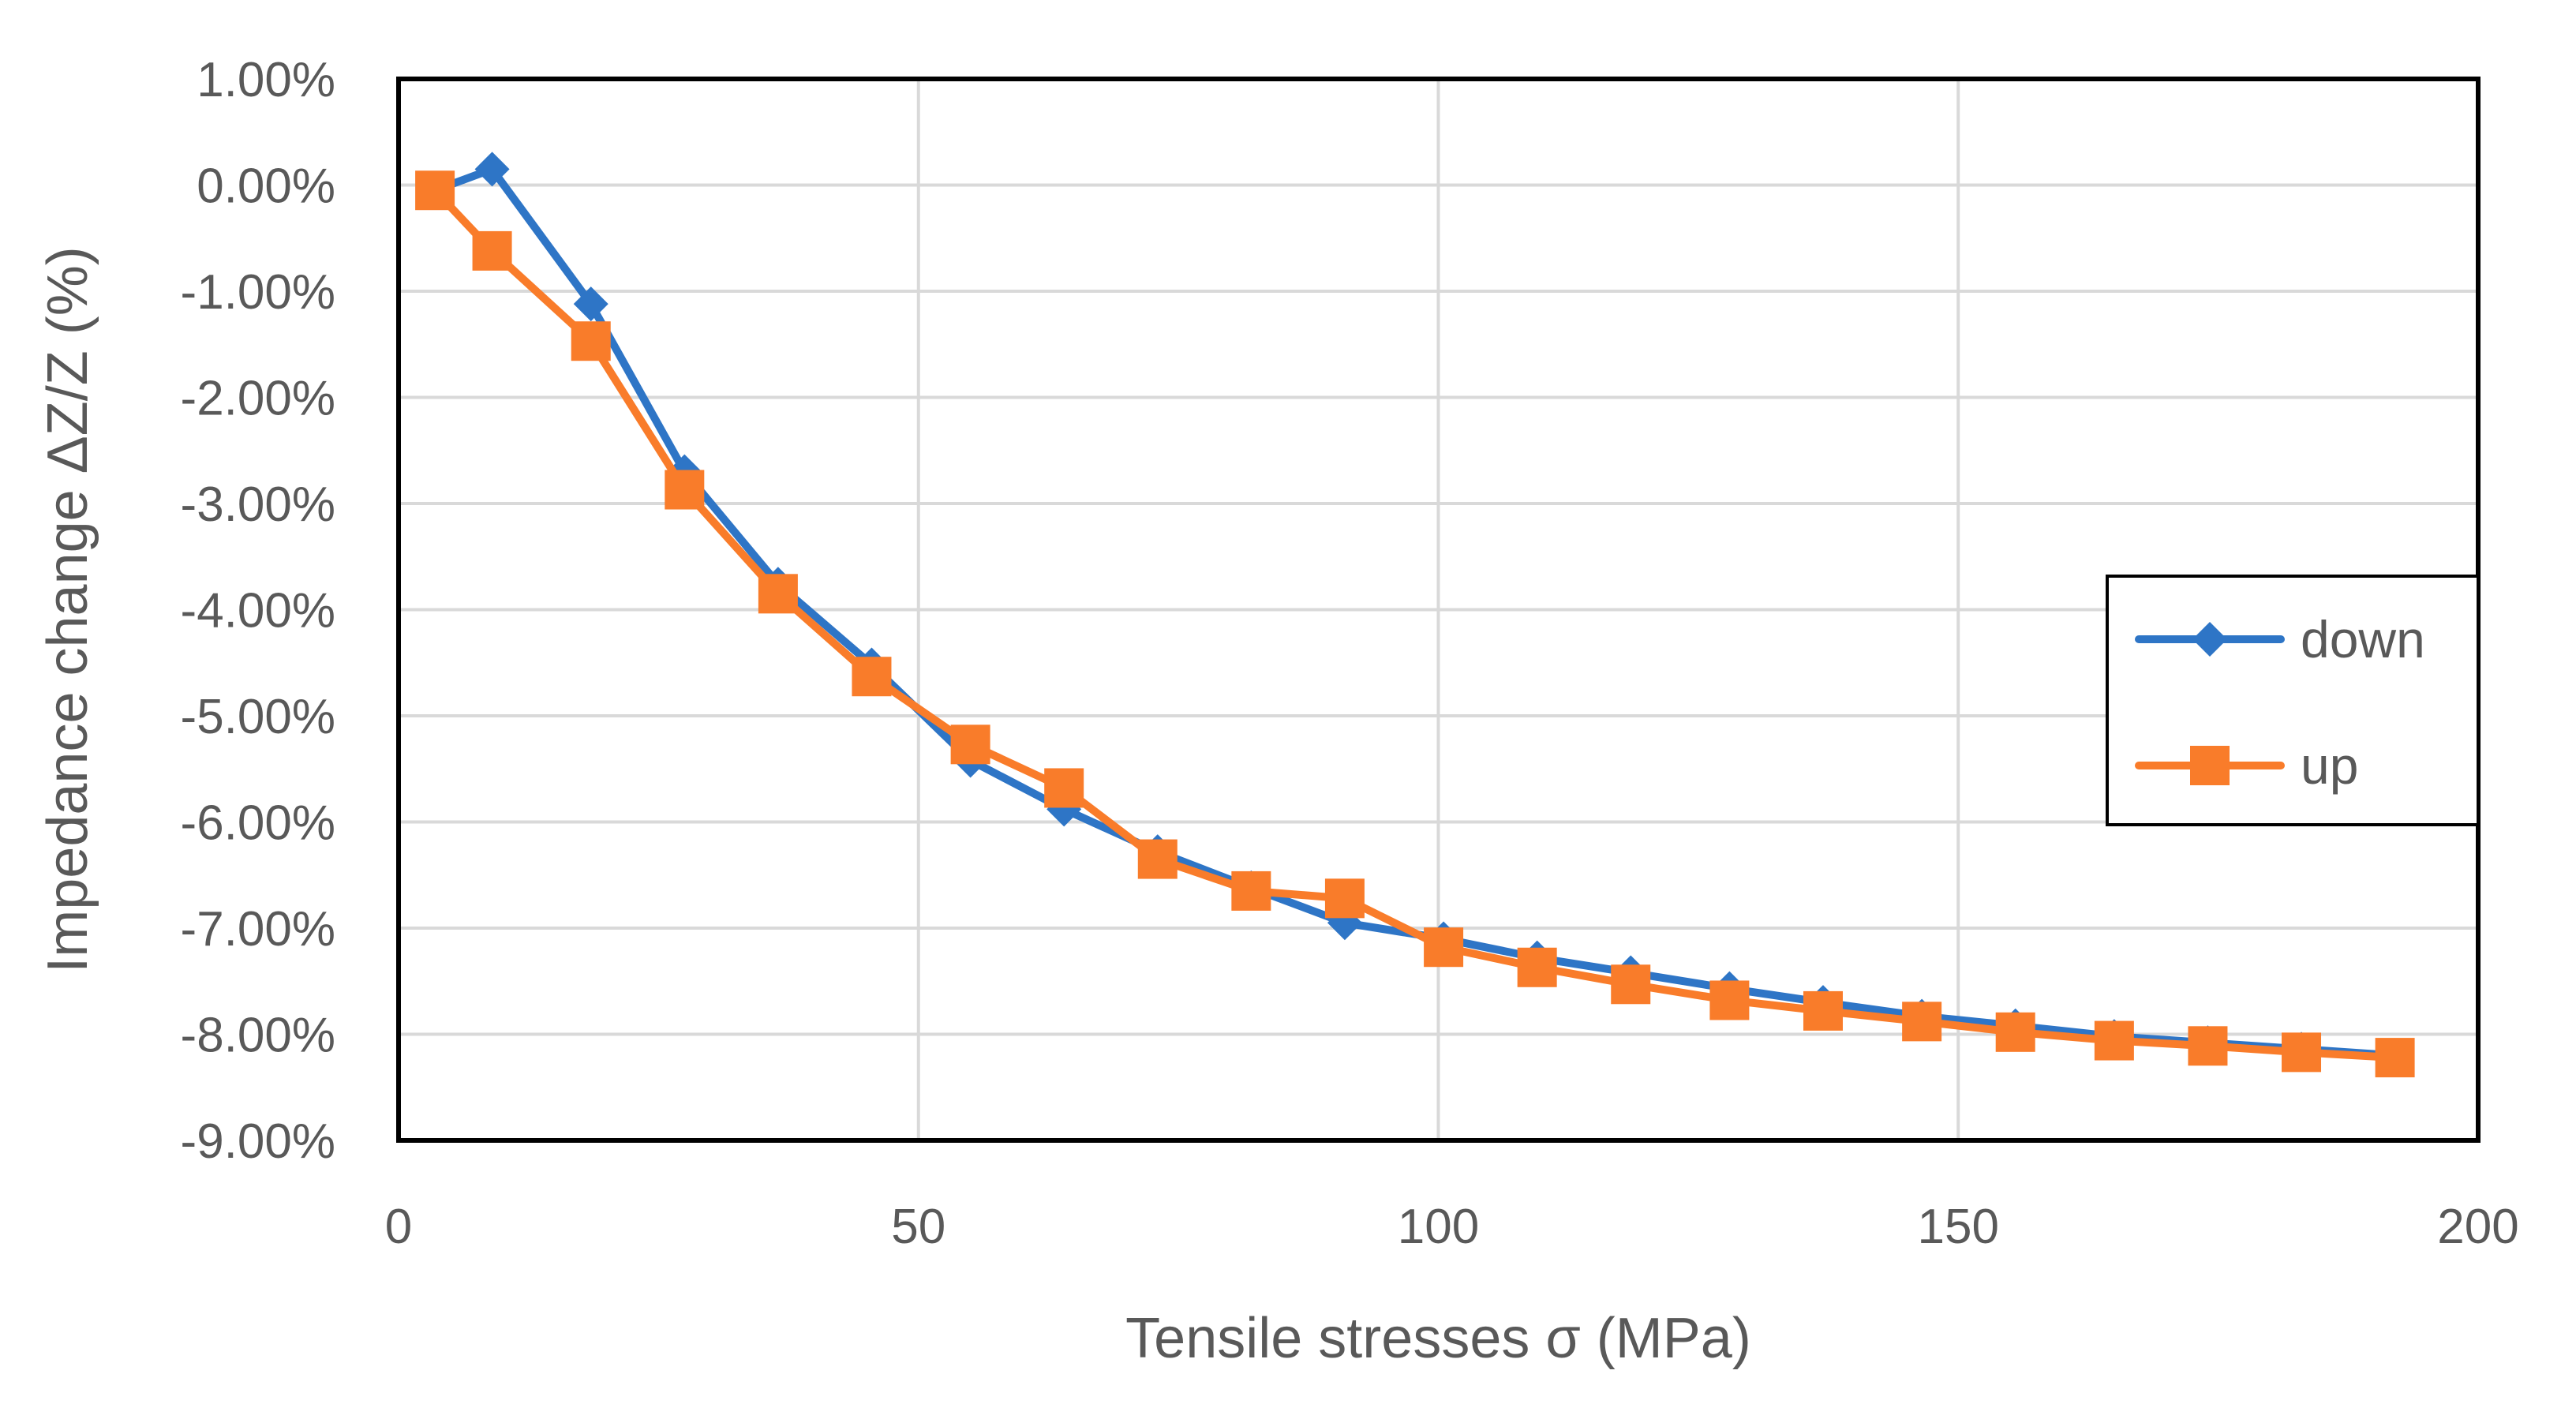 This screenshot has height=1419, width=2576. What do you see at coordinates (398, 1227) in the screenshot?
I see `x-tick-label: 0` at bounding box center [398, 1227].